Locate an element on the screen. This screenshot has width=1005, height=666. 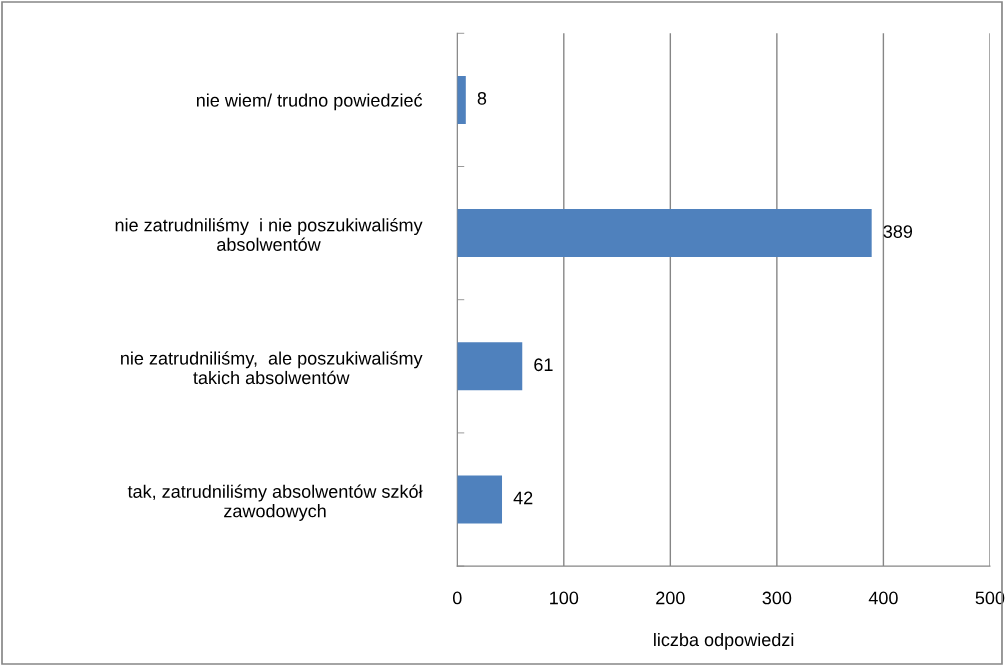
x-tick-label: 300 is located at coordinates (777, 598).